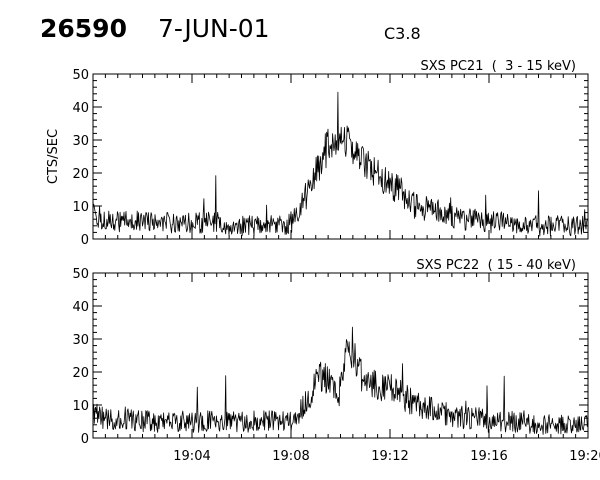 This screenshot has height=480, width=600. What do you see at coordinates (488, 456) in the screenshot?
I see `x-tick-label: 19:16` at bounding box center [488, 456].